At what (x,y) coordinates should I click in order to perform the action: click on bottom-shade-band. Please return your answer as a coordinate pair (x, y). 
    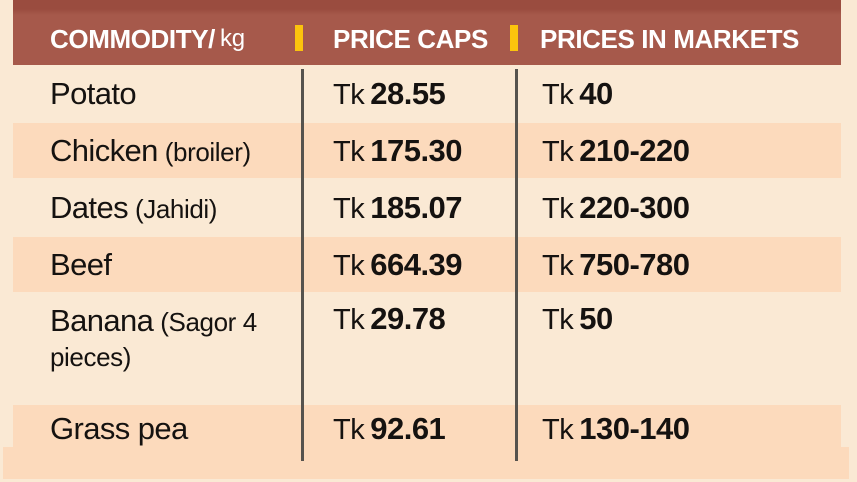
    Looking at the image, I should click on (426, 463).